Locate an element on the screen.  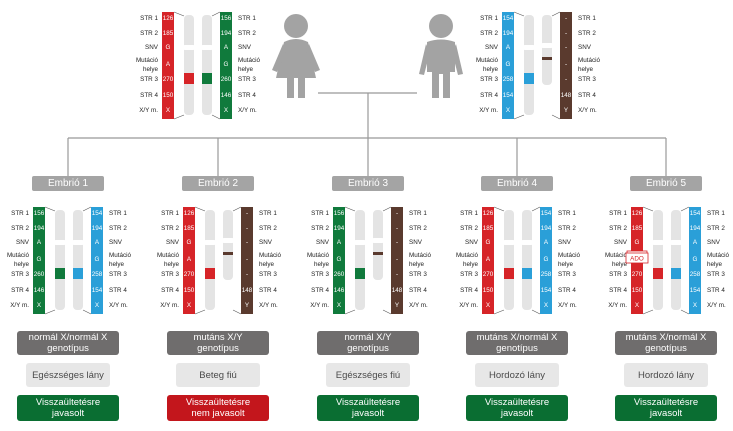
genotype-box: mutáns X/Y genotípus is located at coordinates (218, 343).